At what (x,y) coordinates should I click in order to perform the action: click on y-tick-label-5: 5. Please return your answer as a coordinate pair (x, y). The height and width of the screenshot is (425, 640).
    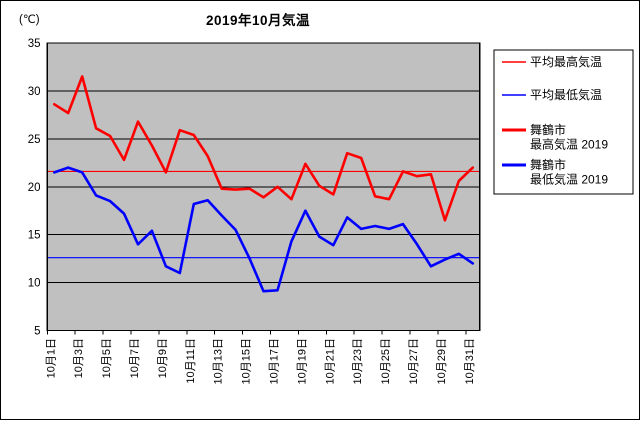
    Looking at the image, I should click on (37, 332).